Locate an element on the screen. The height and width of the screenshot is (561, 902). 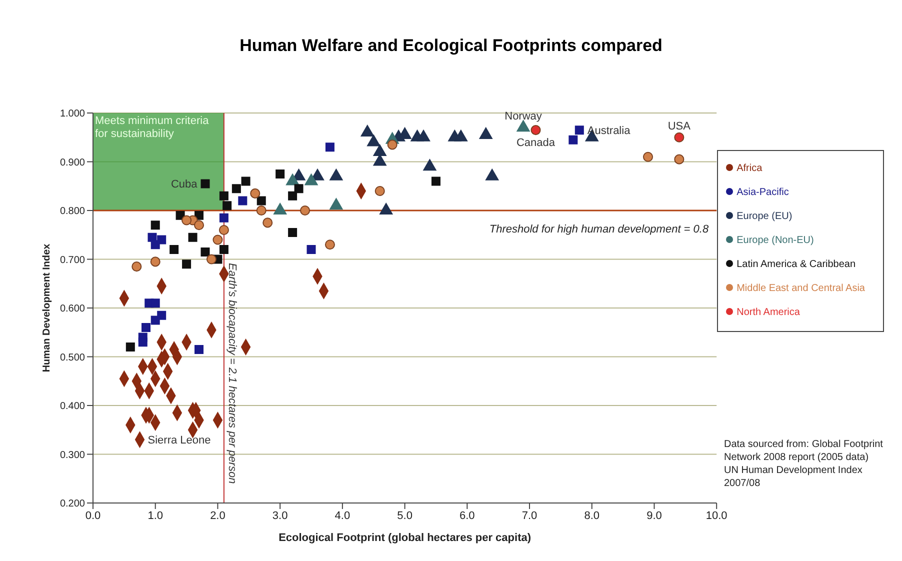
x-tick-label: 4.0 is located at coordinates (342, 516).